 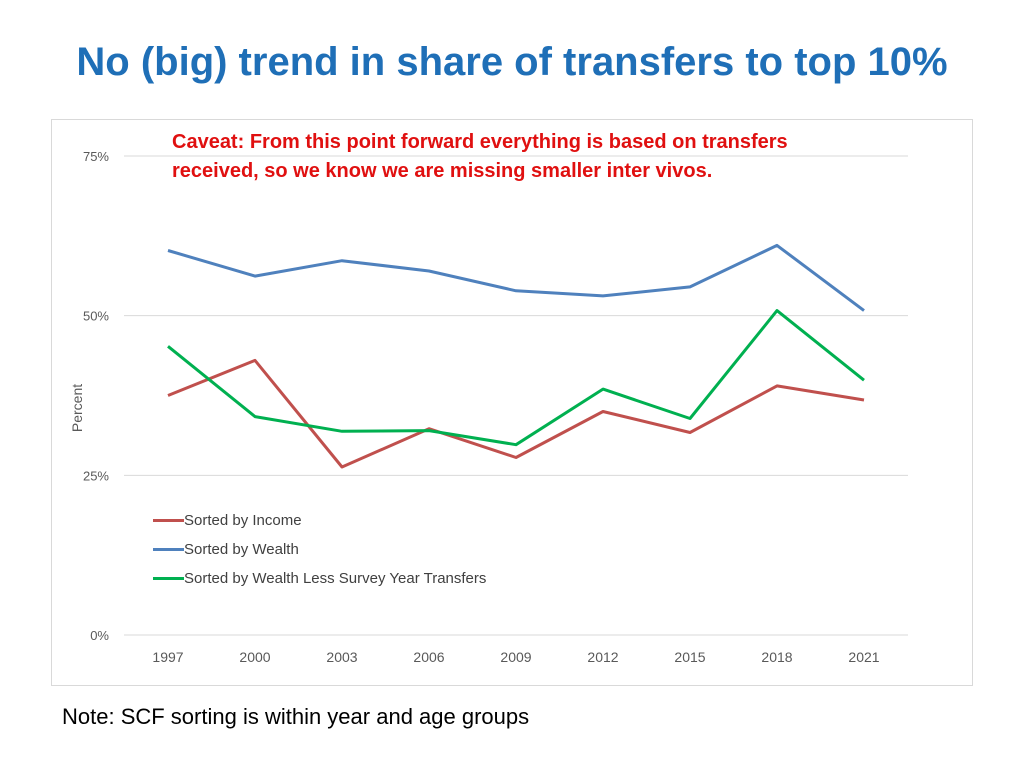 What do you see at coordinates (243, 520) in the screenshot?
I see `legend-label: Sorted by Income` at bounding box center [243, 520].